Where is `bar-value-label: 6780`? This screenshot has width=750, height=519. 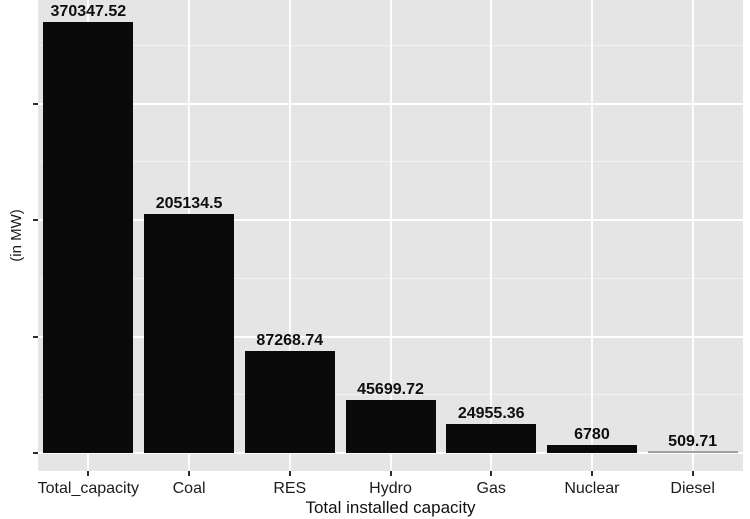 bar-value-label: 6780 is located at coordinates (592, 435).